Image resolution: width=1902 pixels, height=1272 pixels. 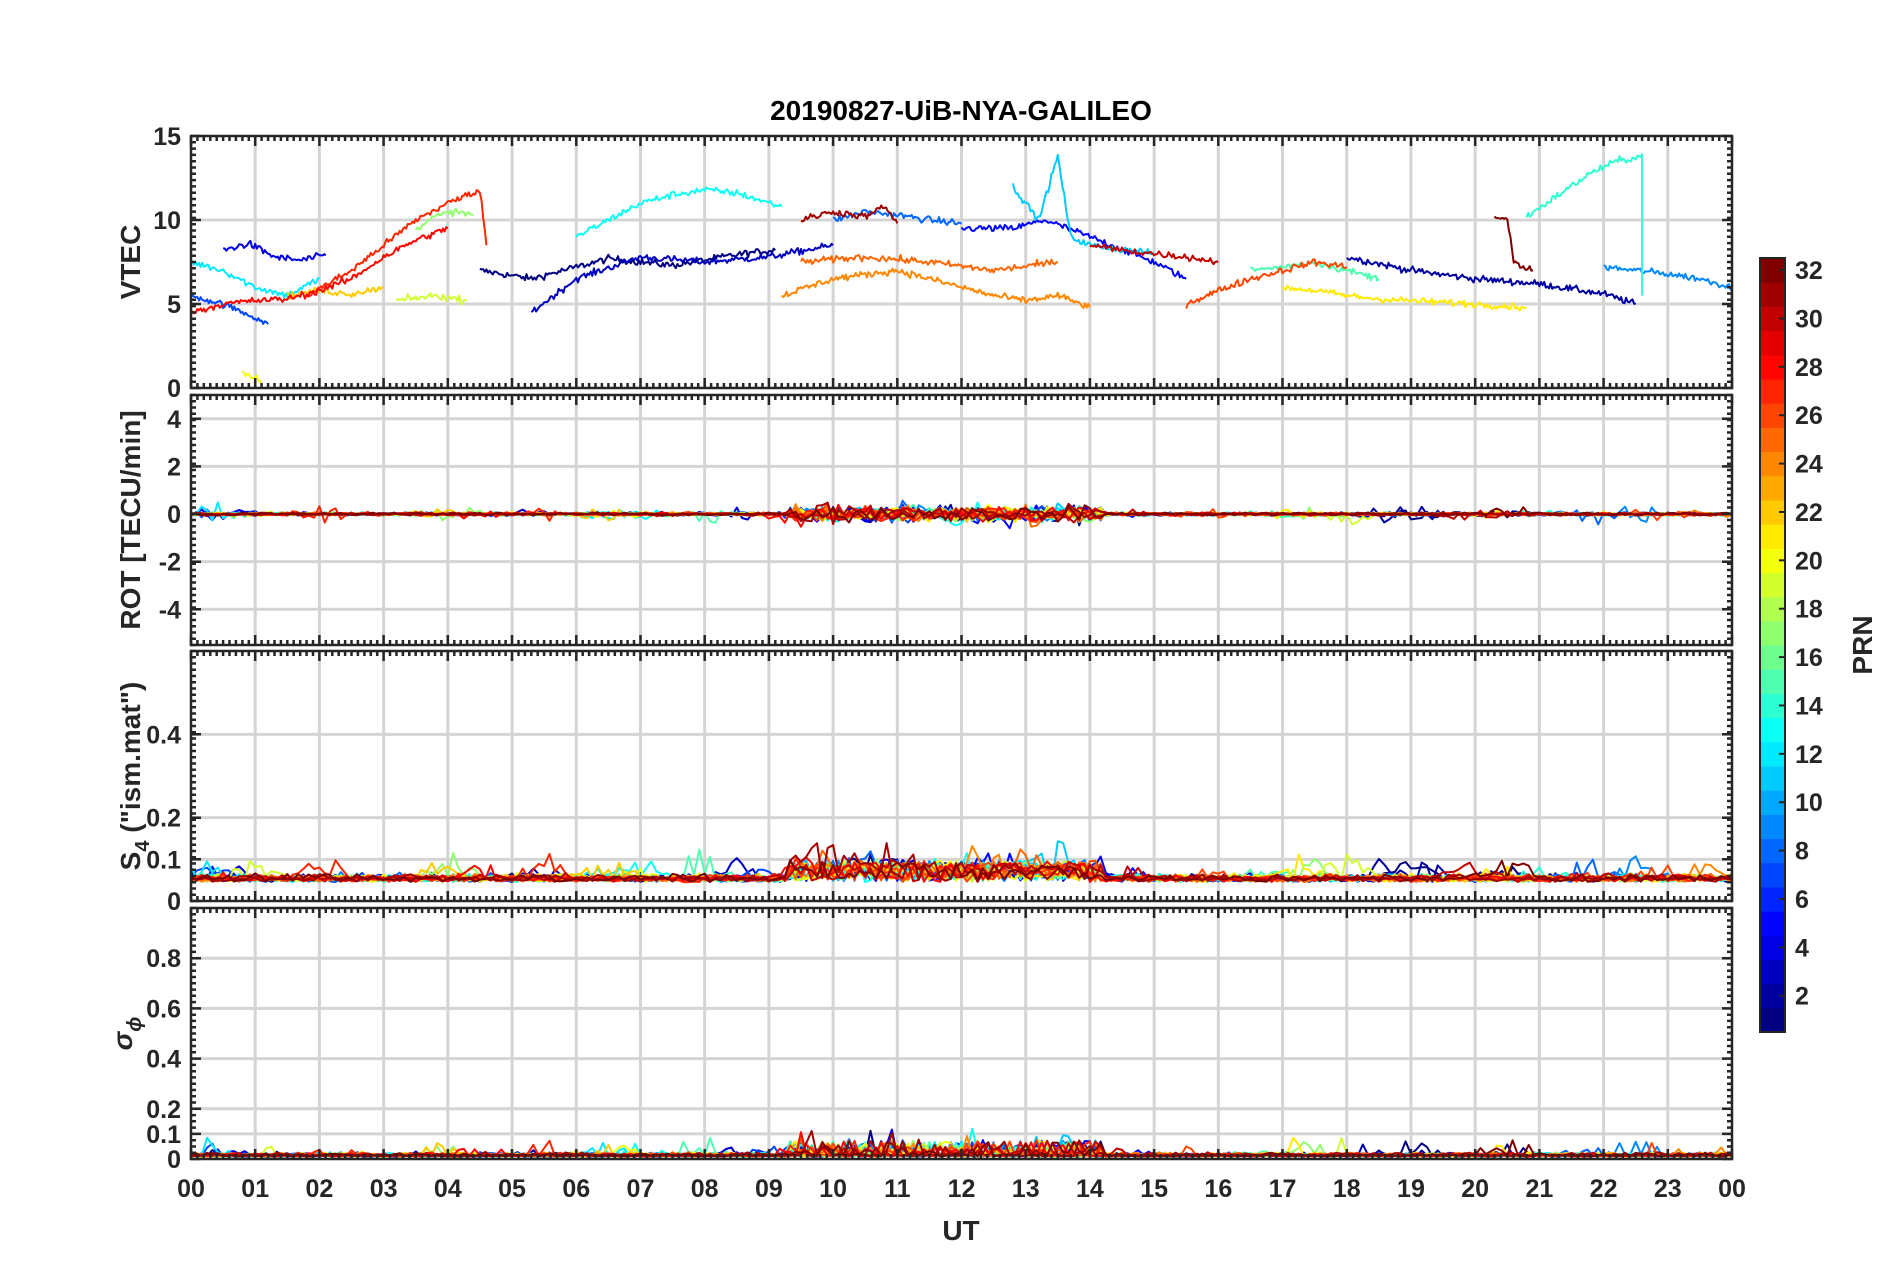 I want to click on x-tick-label: 14, so click(x=1090, y=1189).